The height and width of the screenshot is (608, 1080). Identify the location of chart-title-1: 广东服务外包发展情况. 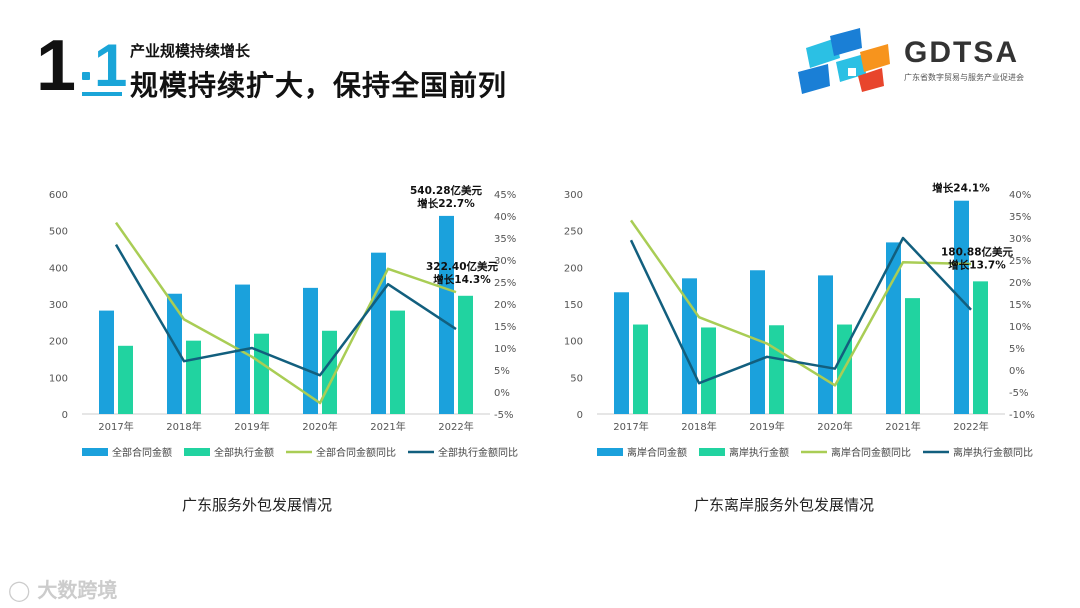
(257, 505).